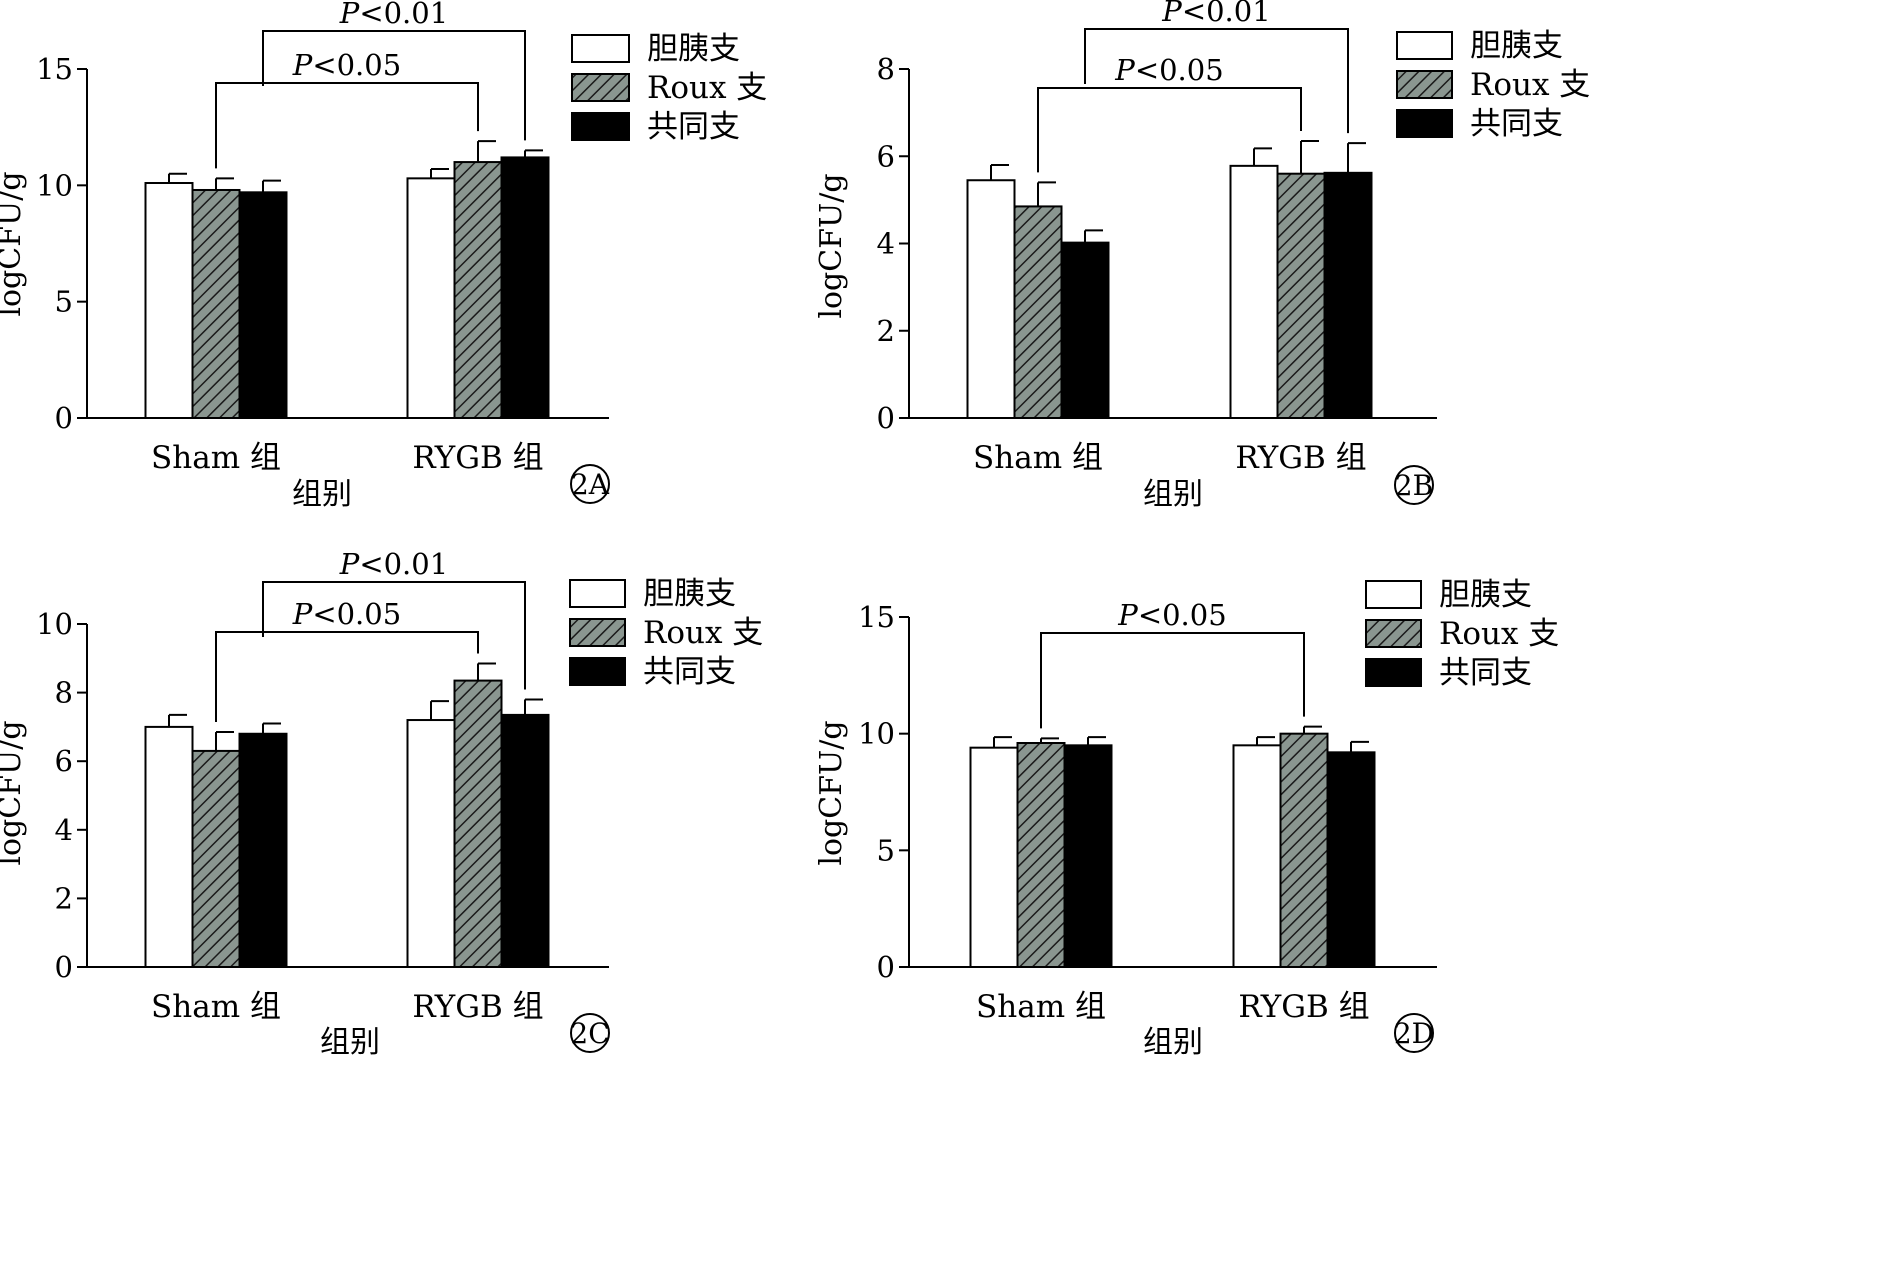 This screenshot has height=1265, width=1884. What do you see at coordinates (886, 69) in the screenshot?
I see `y-tick-label: 8` at bounding box center [886, 69].